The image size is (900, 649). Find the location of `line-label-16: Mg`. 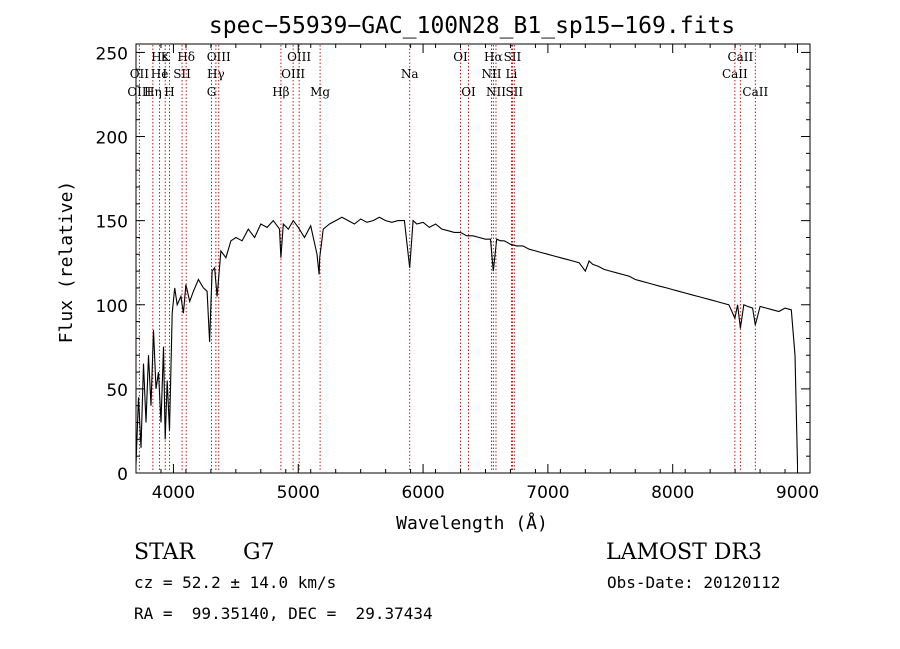

line-label-16: Mg is located at coordinates (320, 92).